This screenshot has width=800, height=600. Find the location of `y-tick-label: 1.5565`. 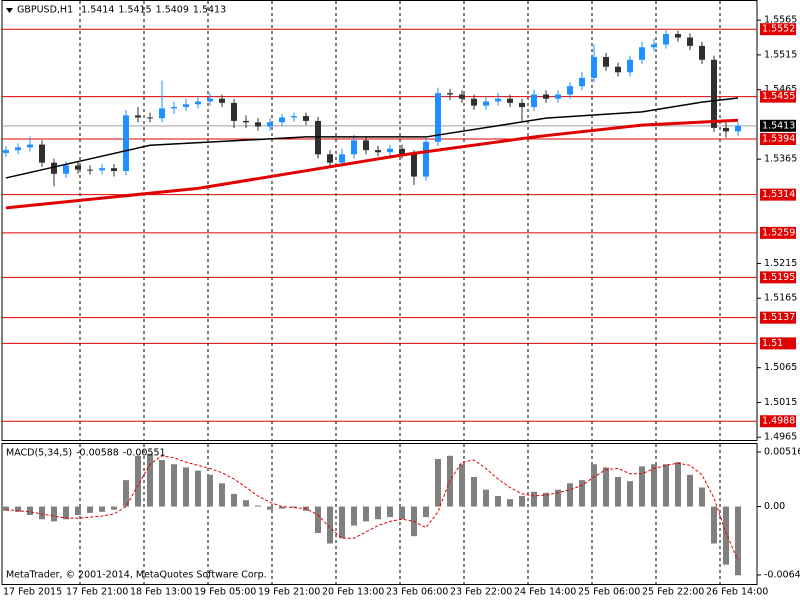

y-tick-label: 1.5565 is located at coordinates (780, 20).